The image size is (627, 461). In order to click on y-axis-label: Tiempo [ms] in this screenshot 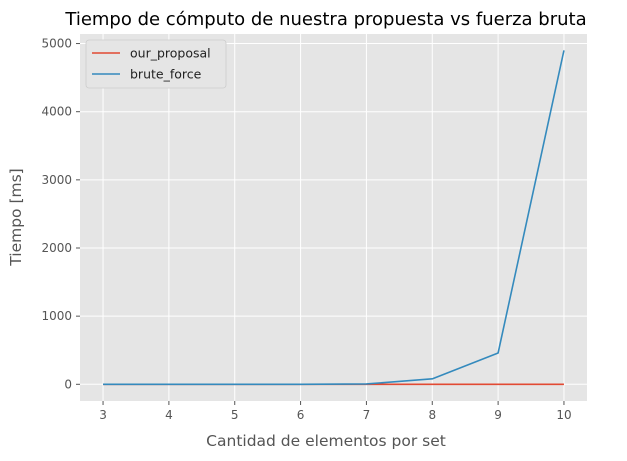, I will do `click(16, 217)`.